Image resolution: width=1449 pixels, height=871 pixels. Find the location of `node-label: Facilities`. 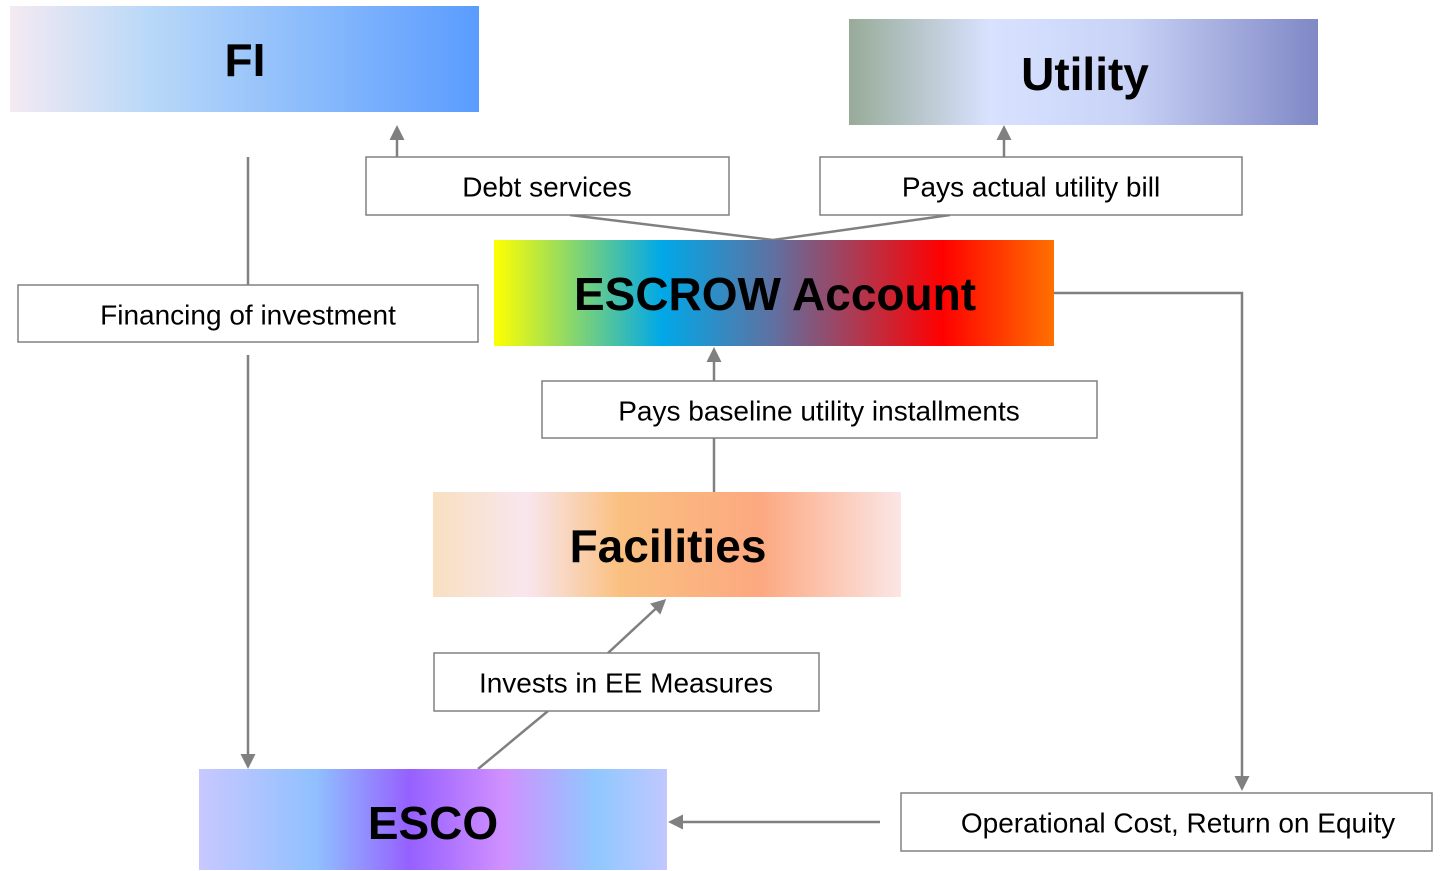

node-label: Facilities is located at coordinates (668, 546).